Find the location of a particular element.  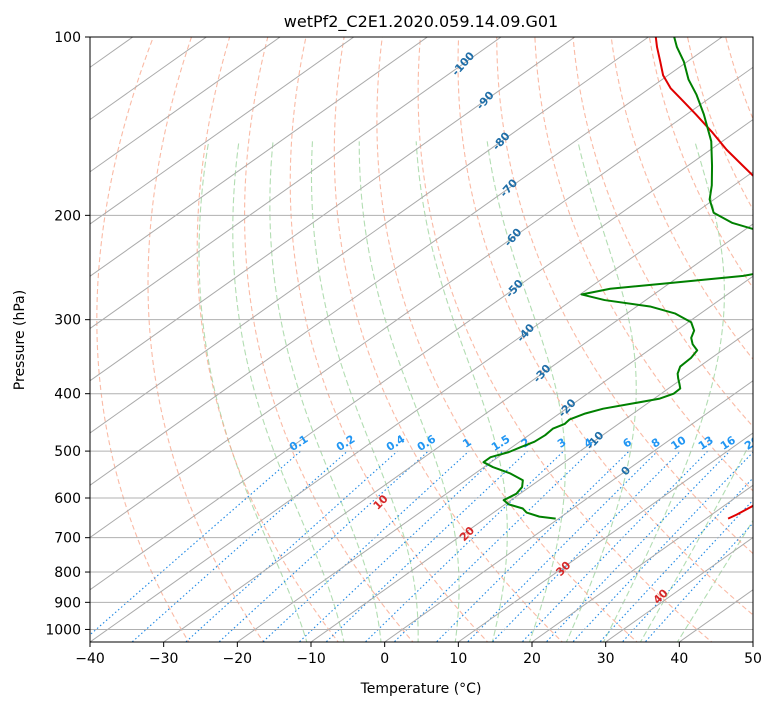

isotherm-label: -40 is located at coordinates (525, 333).